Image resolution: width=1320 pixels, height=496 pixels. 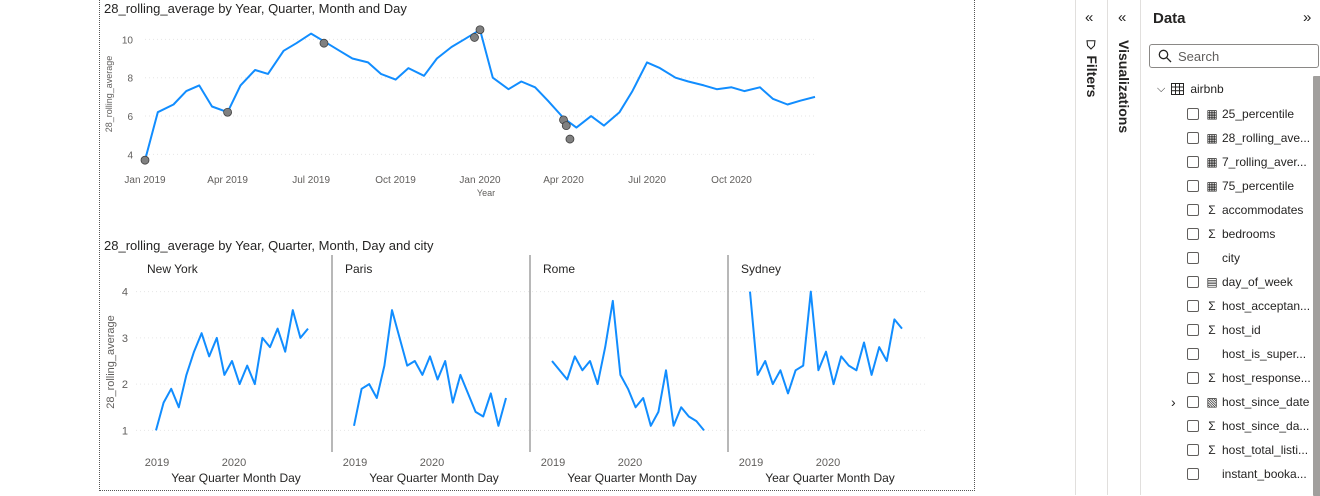 I want to click on field-name: accommodates, so click(x=1263, y=210).